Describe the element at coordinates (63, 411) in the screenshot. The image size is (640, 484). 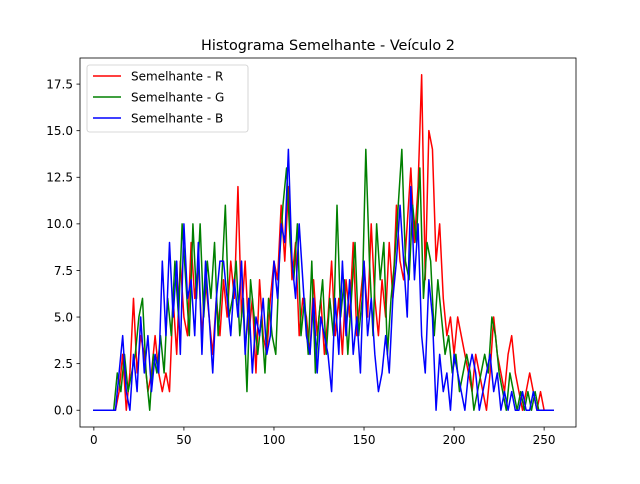
I see `y-tick-label: 0.0` at that location.